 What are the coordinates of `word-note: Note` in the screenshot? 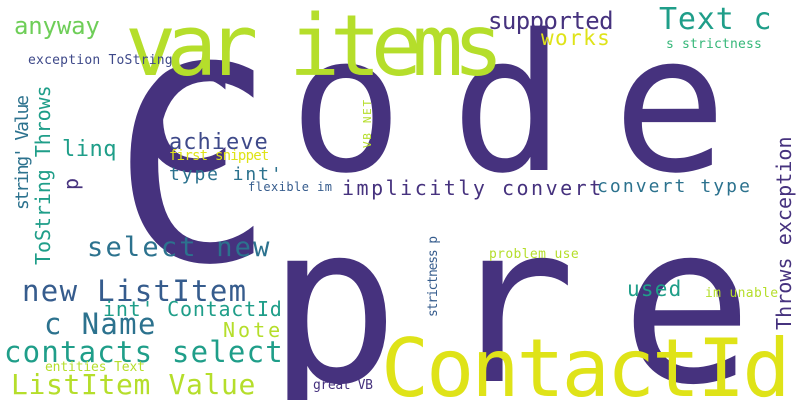 It's located at (253, 330).